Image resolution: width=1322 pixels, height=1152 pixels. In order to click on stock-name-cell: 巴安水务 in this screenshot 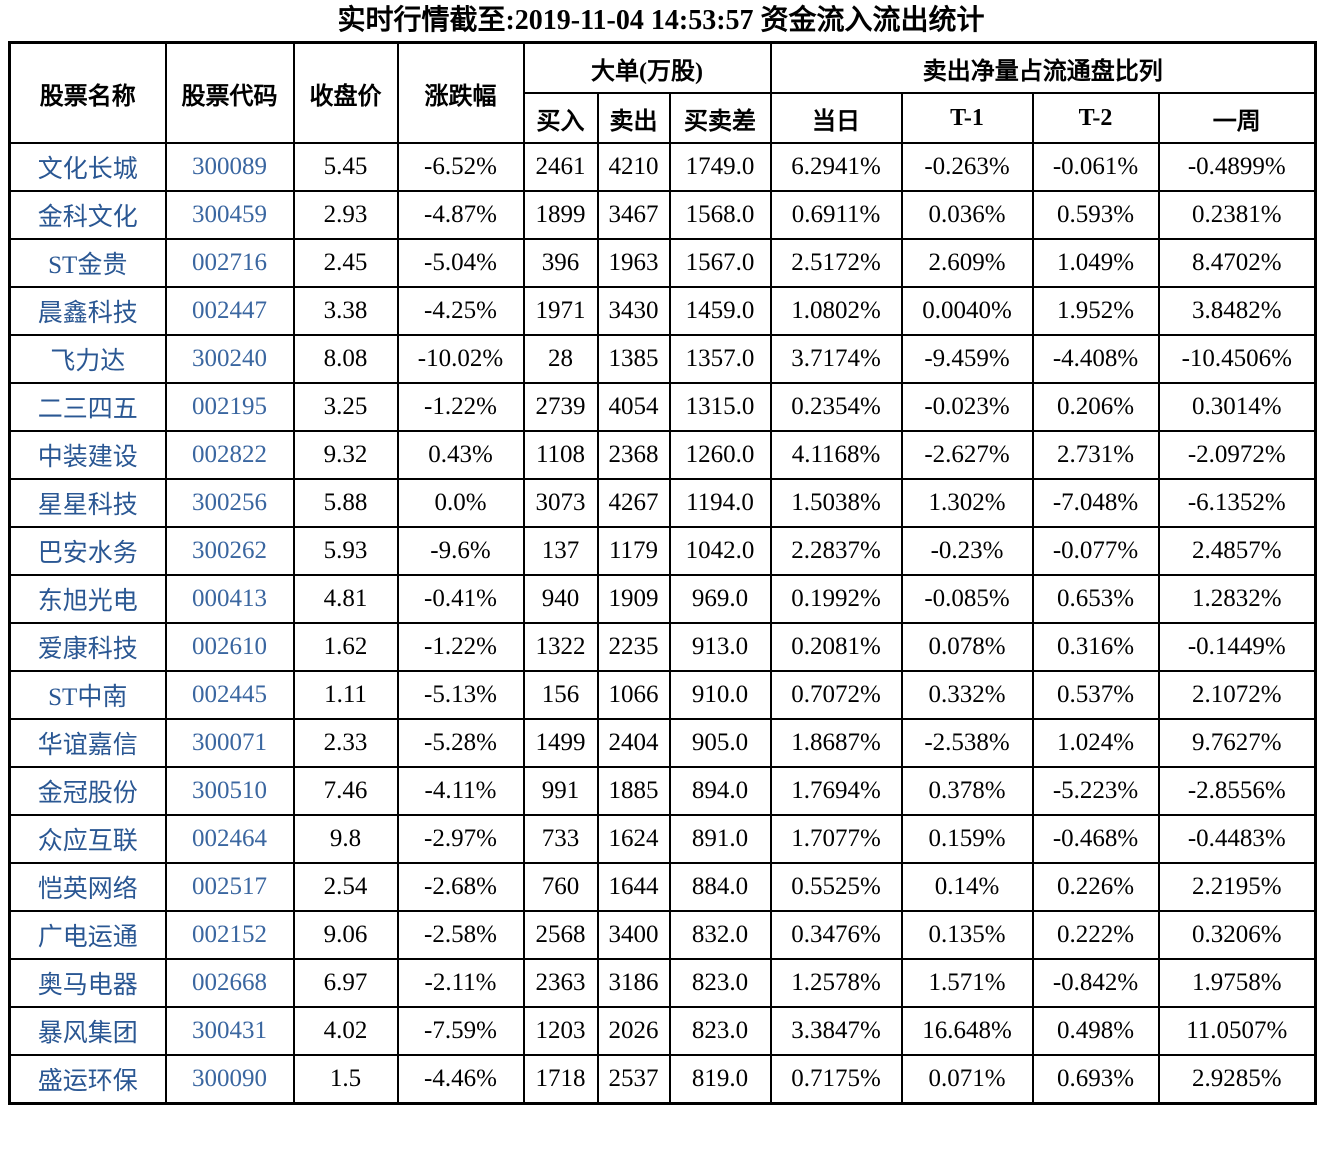, I will do `click(87, 551)`.